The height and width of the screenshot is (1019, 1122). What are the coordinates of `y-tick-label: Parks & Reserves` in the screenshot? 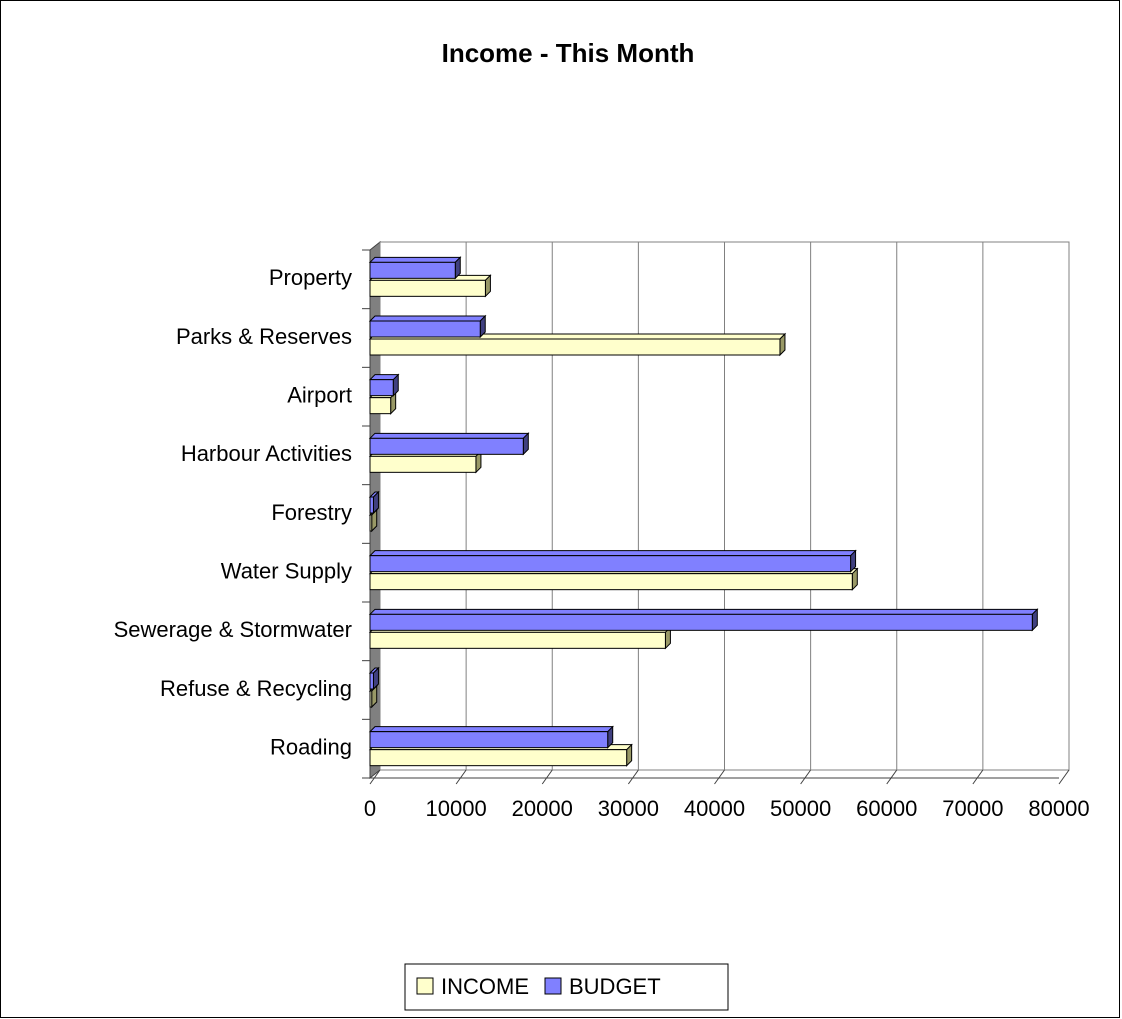 It's located at (264, 336).